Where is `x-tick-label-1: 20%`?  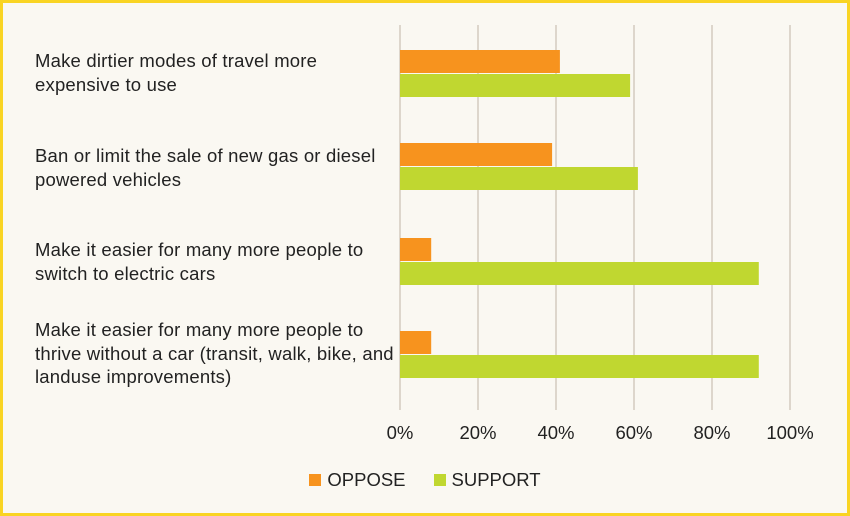 x-tick-label-1: 20% is located at coordinates (477, 432).